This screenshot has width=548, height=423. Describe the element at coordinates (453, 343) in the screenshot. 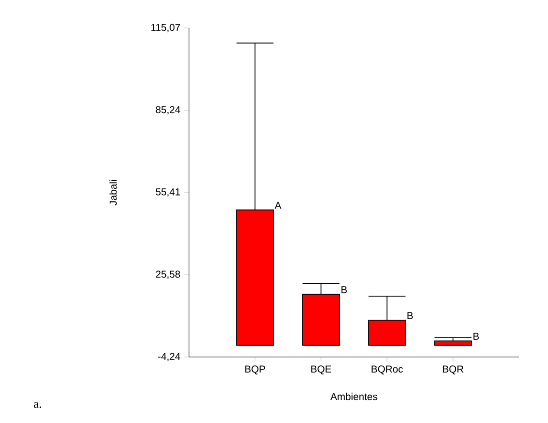

I see `bar` at that location.